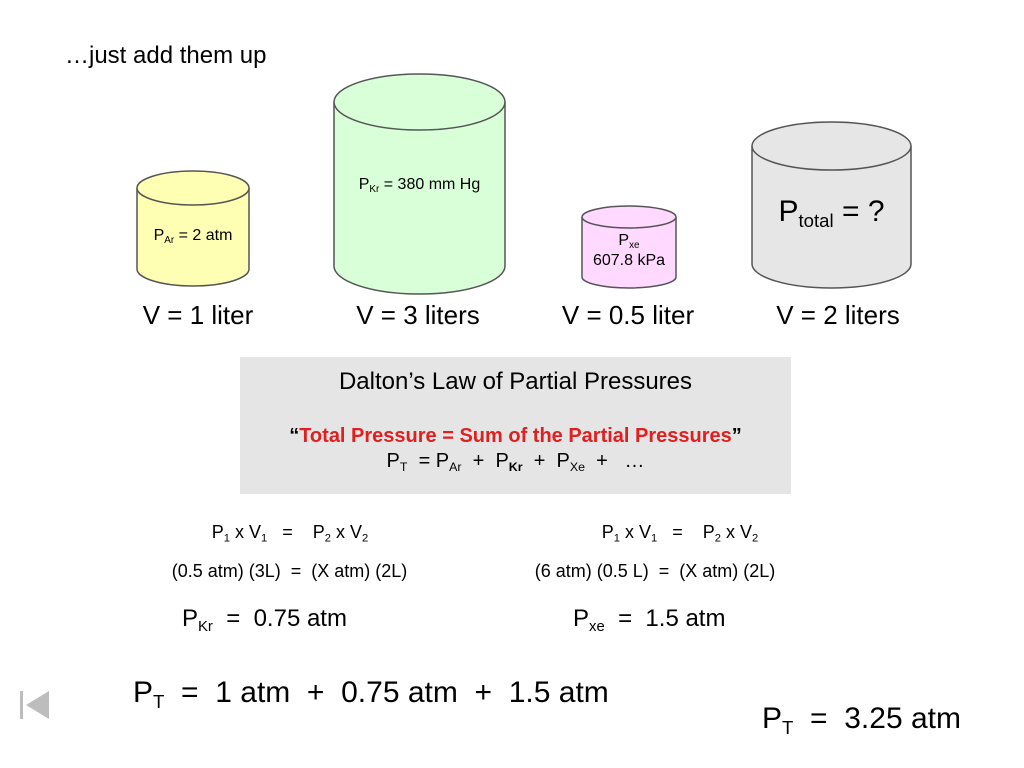 The image size is (1024, 768). Describe the element at coordinates (289, 571) in the screenshot. I see `left-substitution: (0.5 atm) (3L) = (X atm) (2L)` at that location.